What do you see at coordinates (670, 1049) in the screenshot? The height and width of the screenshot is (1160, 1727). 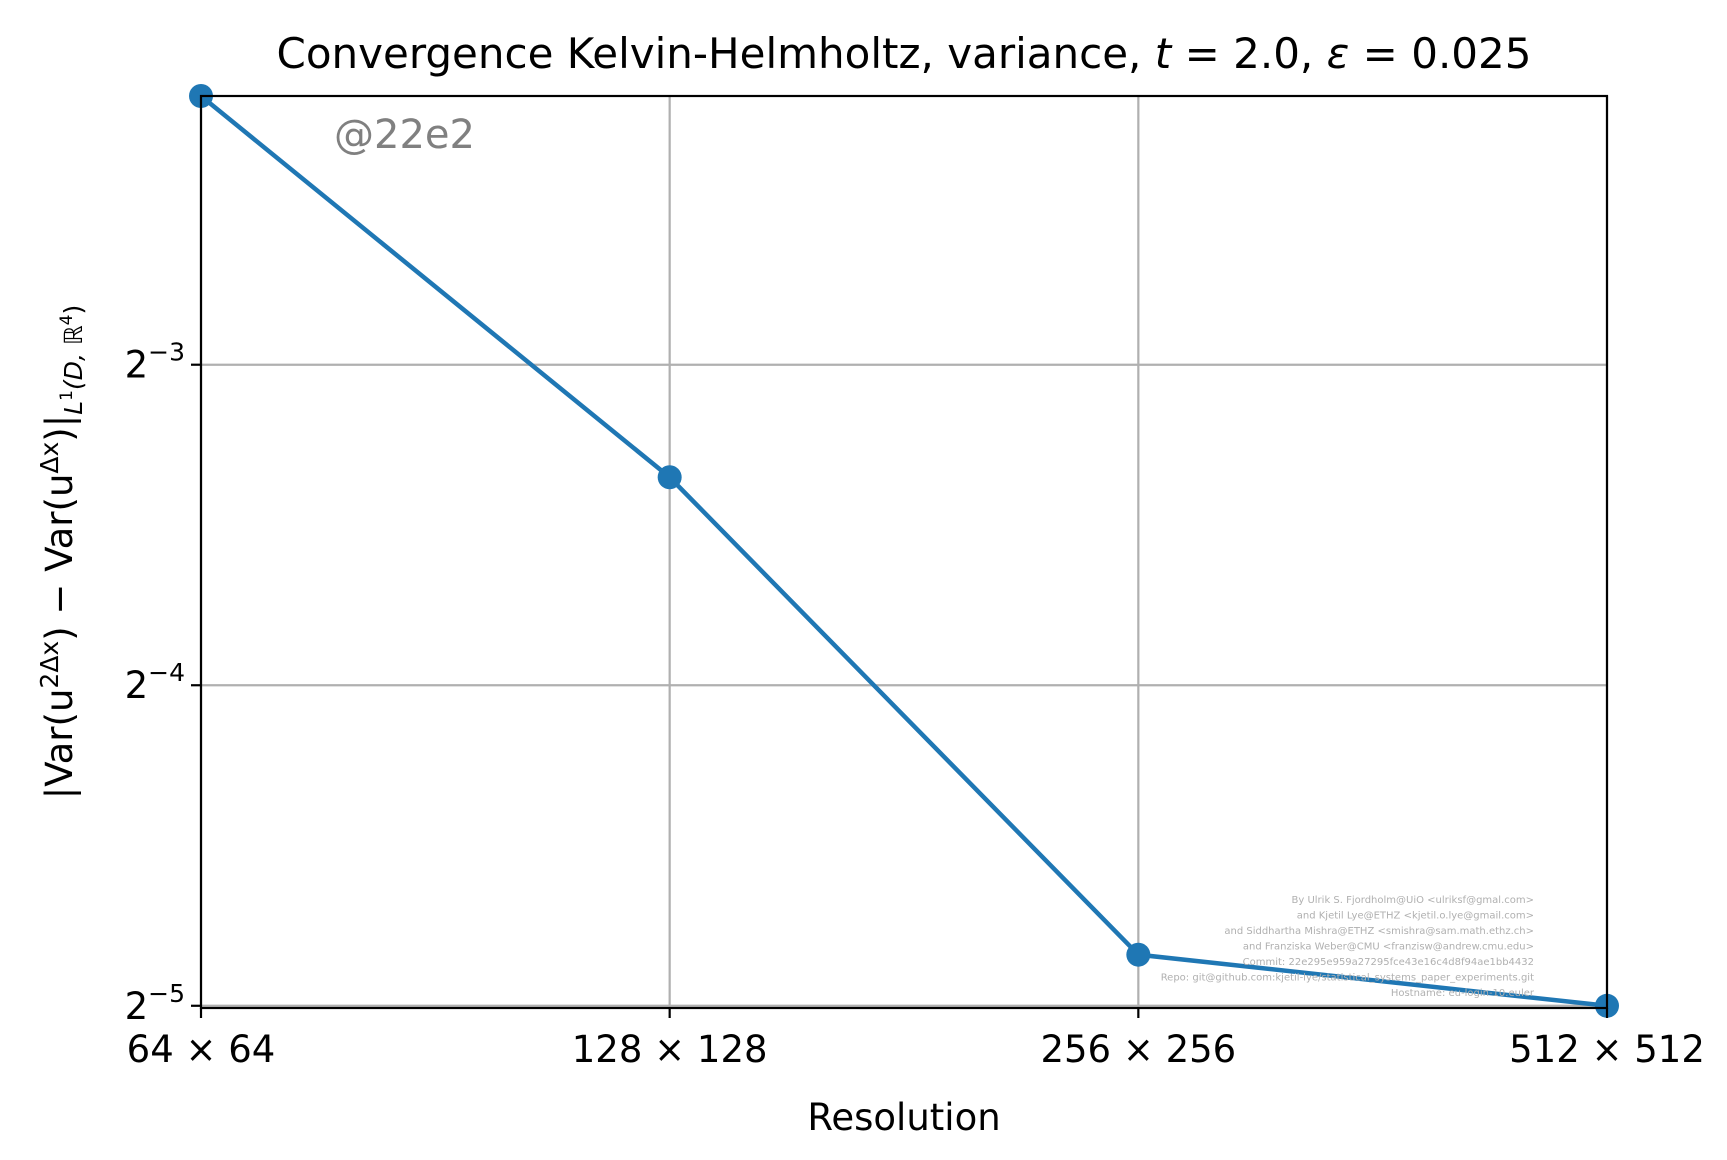 I see `x-tick-label: 128 × 128` at bounding box center [670, 1049].